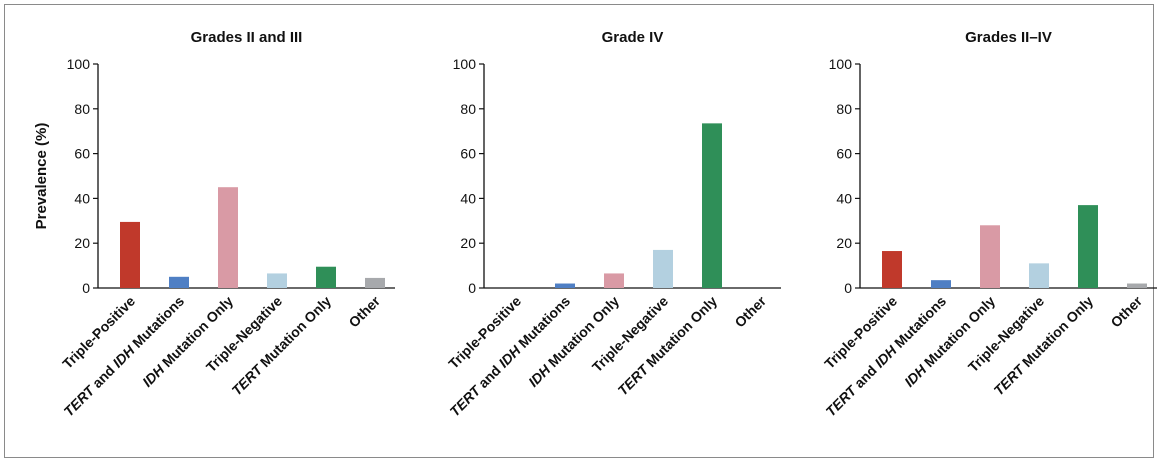  Describe the element at coordinates (247, 37) in the screenshot. I see `chart-title: Grades II and III` at that location.